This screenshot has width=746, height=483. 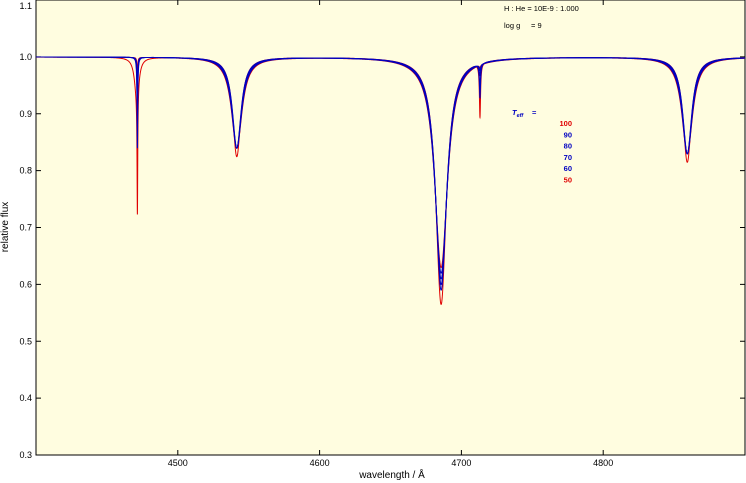 I want to click on legend-entry-80: 80, so click(x=568, y=146).